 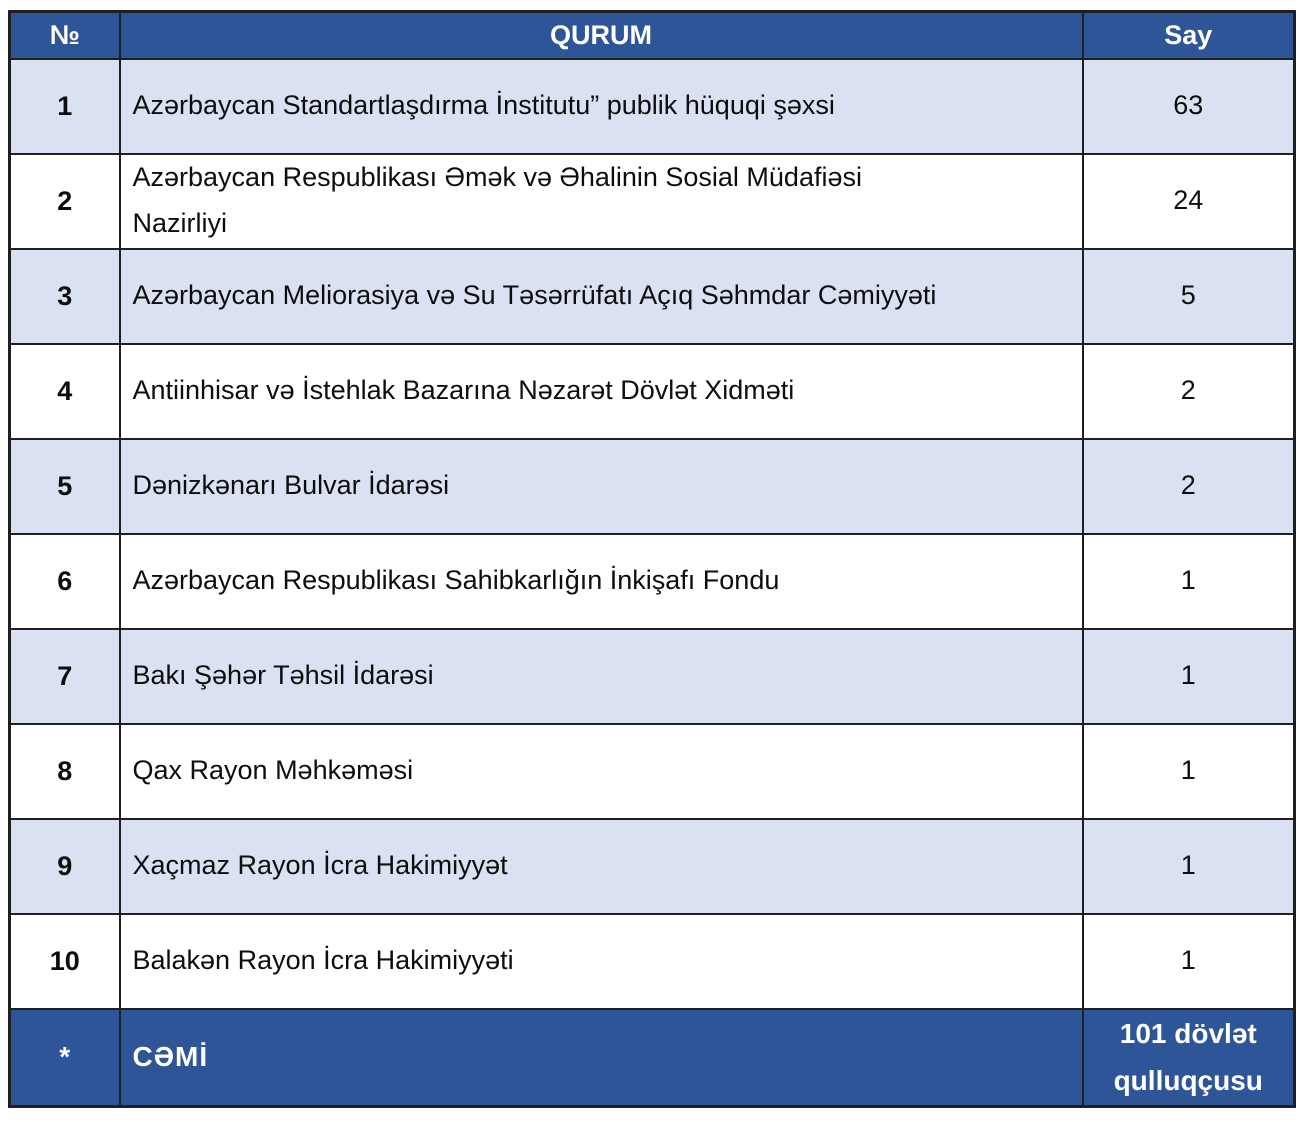 I want to click on row-number: 10, so click(x=64, y=961).